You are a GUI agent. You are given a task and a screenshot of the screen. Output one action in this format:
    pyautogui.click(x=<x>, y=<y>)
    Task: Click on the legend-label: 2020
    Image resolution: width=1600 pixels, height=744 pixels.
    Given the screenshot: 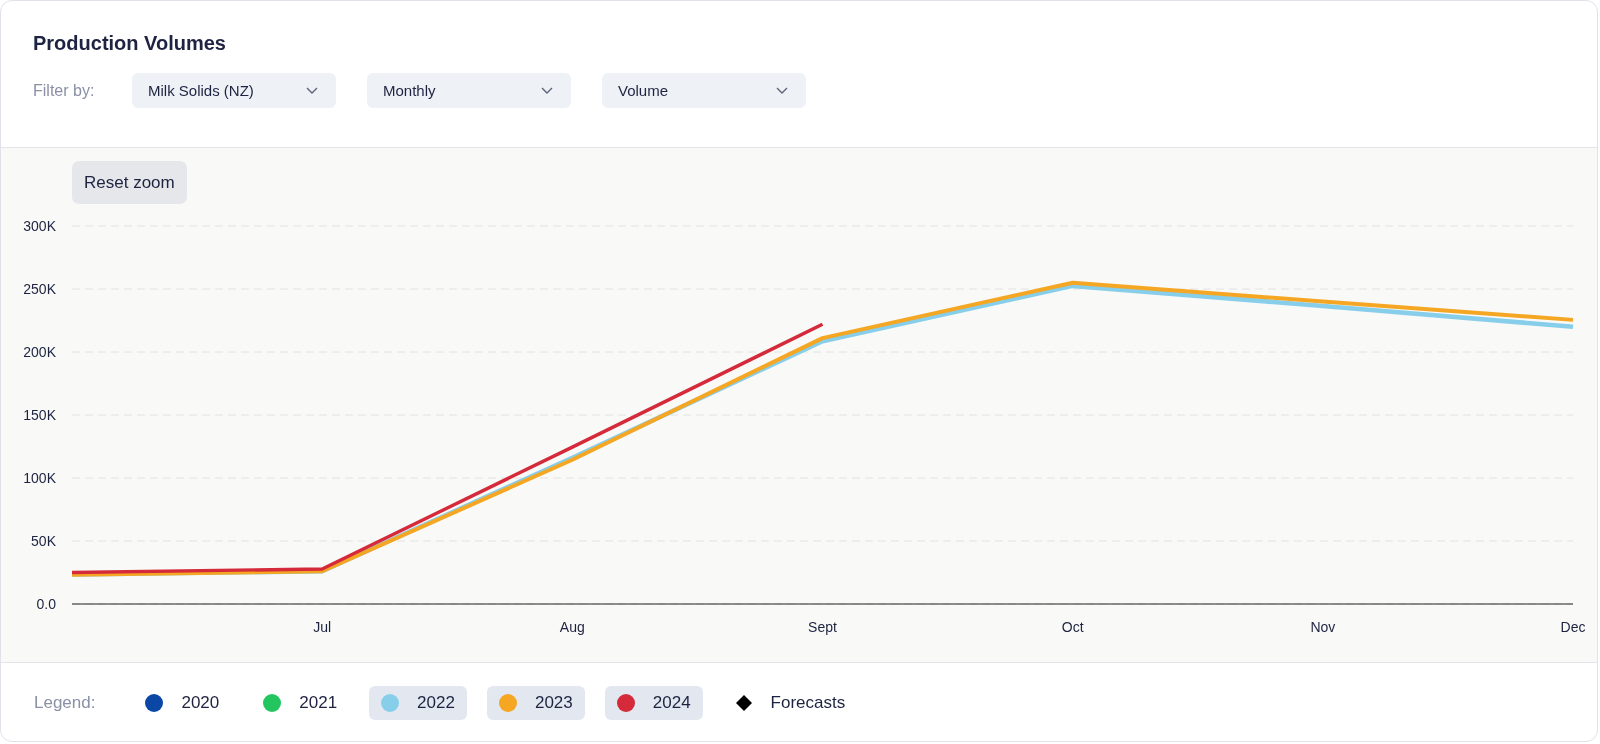 What is the action you would take?
    pyautogui.click(x=200, y=703)
    